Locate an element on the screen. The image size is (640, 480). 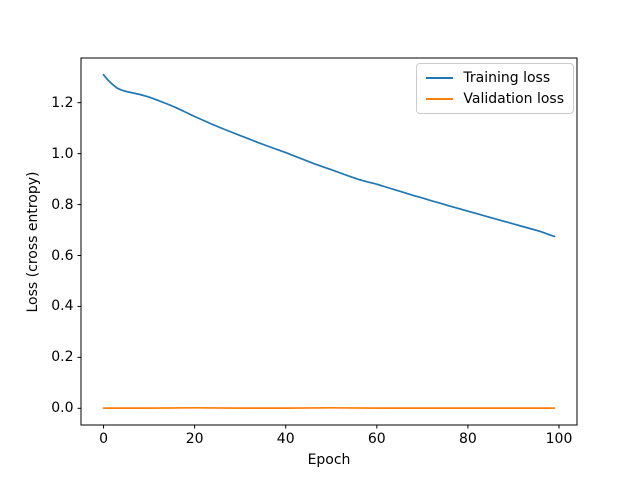
legend-row-validation: Validation loss is located at coordinates (495, 99).